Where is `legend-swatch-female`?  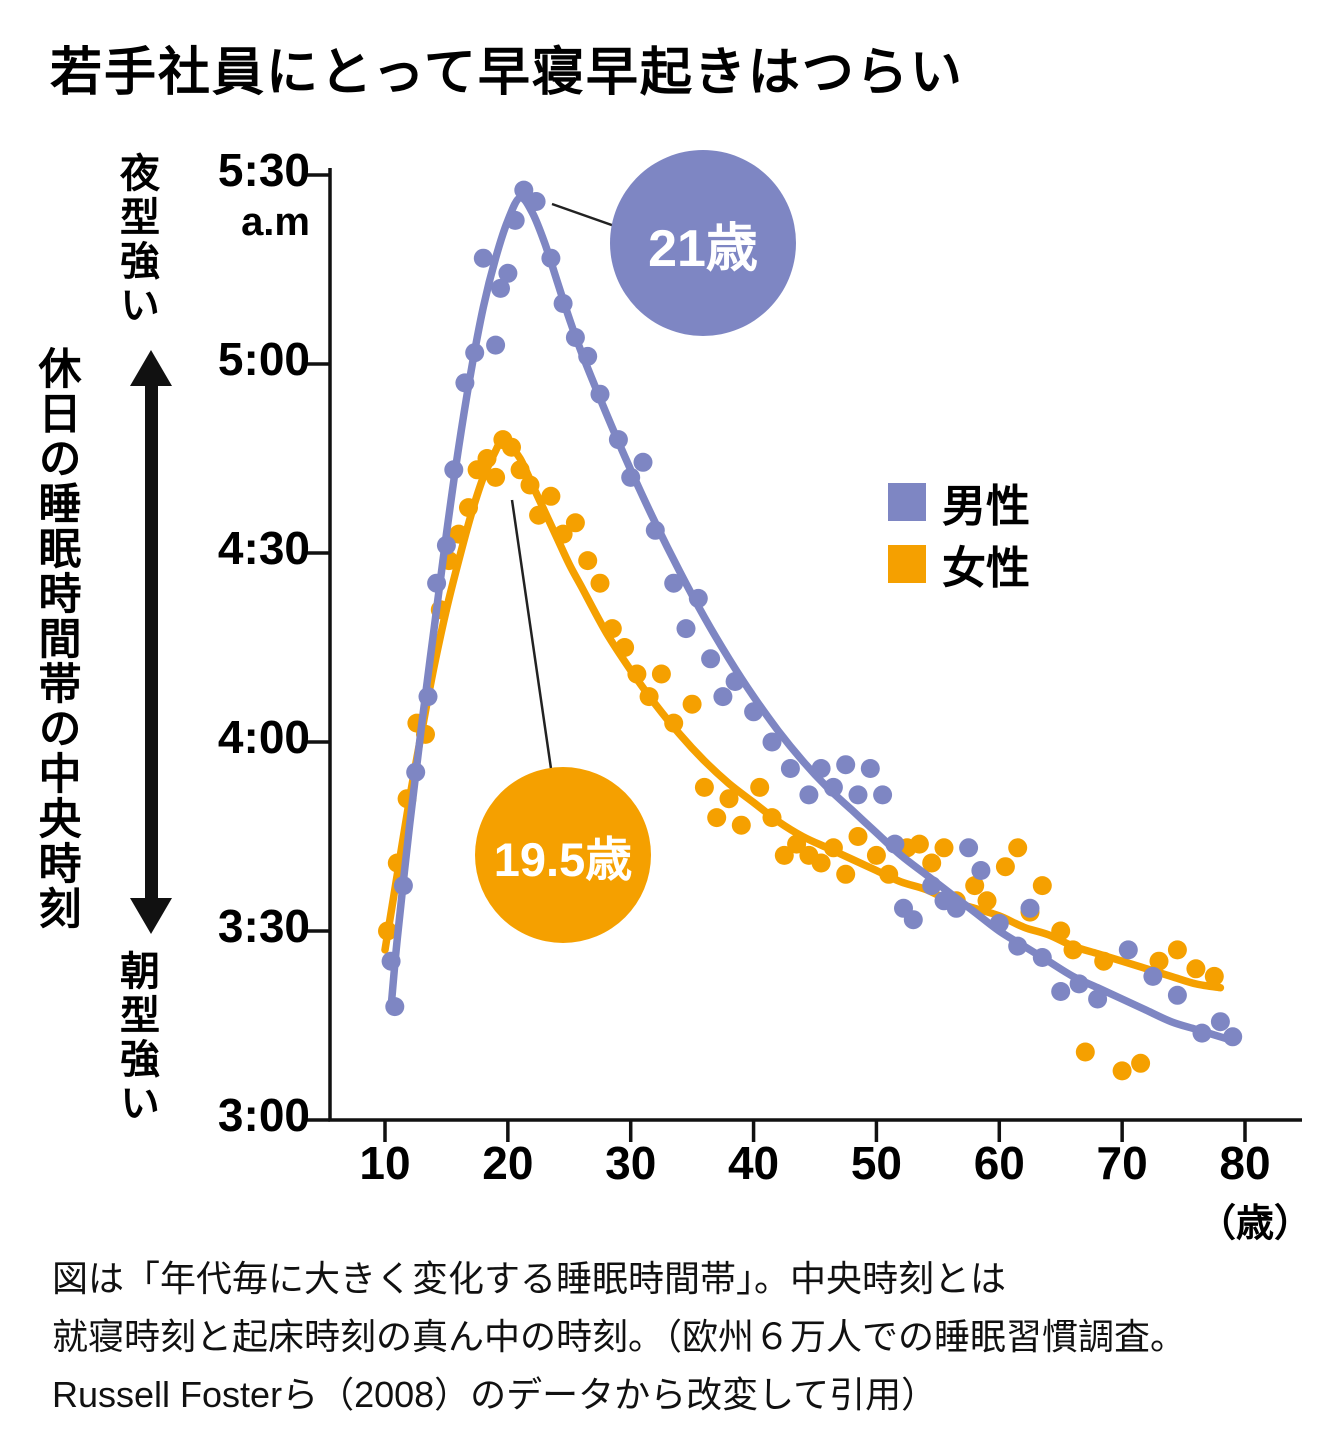 legend-swatch-female is located at coordinates (907, 564).